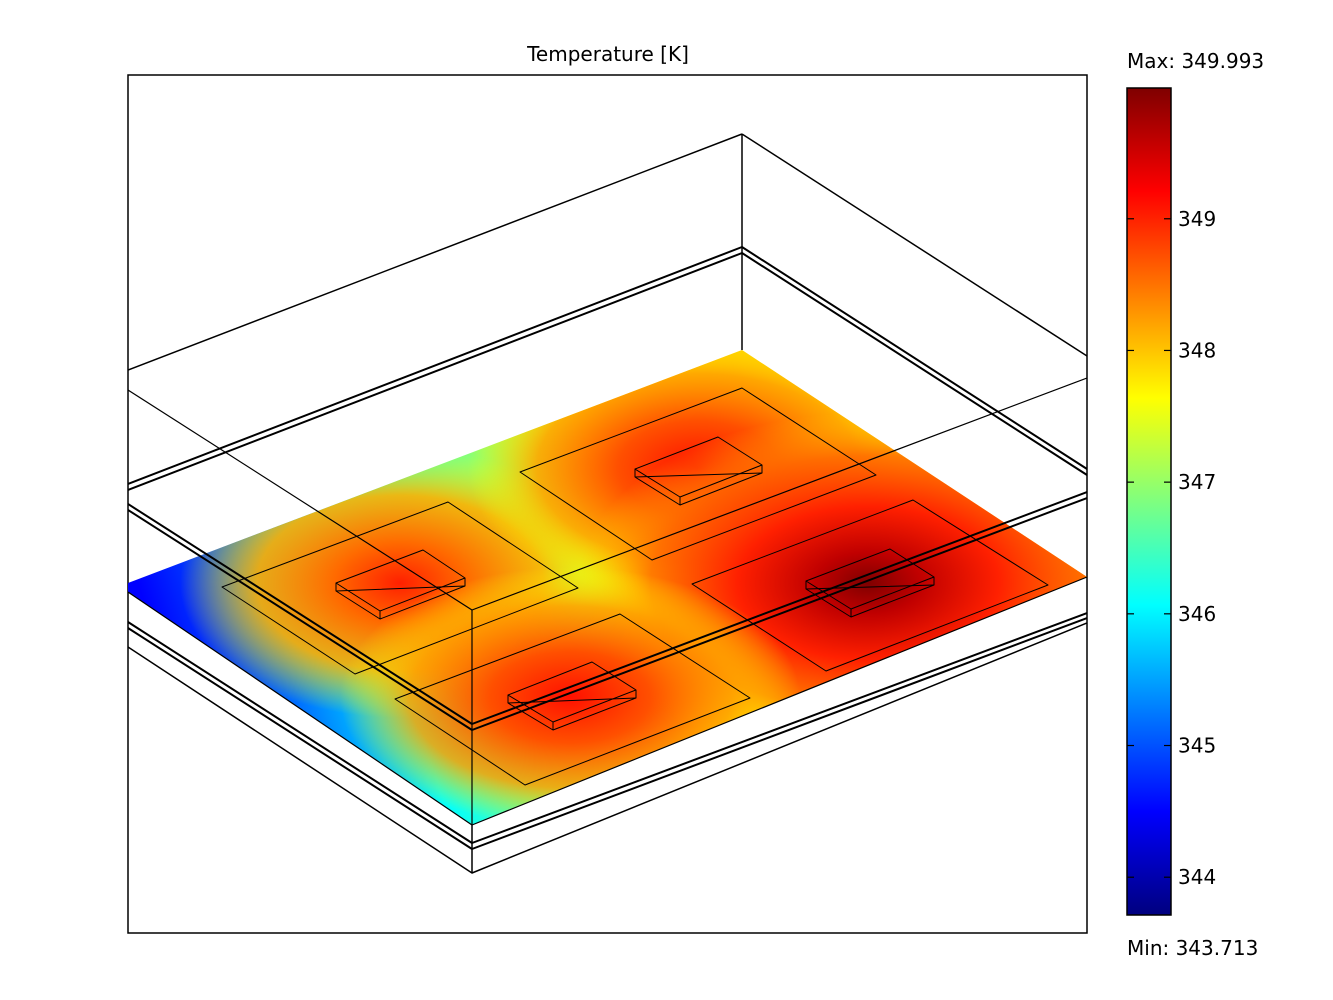 This screenshot has width=1333, height=1000. I want to click on colorbar: 344 345 346 347 348 349, so click(1171, 501).